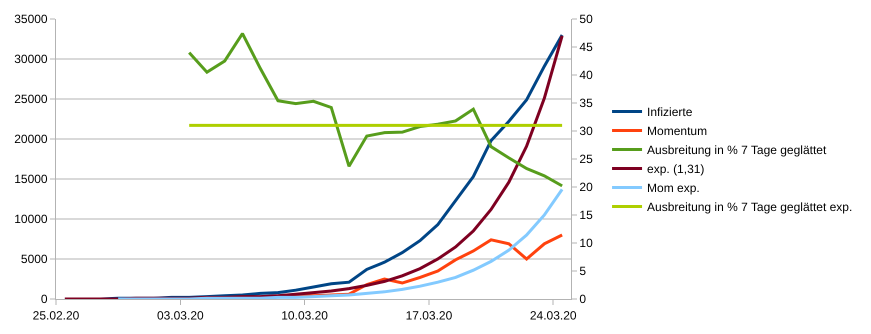  Describe the element at coordinates (31, 99) in the screenshot. I see `y-tick-label: 25000` at that location.